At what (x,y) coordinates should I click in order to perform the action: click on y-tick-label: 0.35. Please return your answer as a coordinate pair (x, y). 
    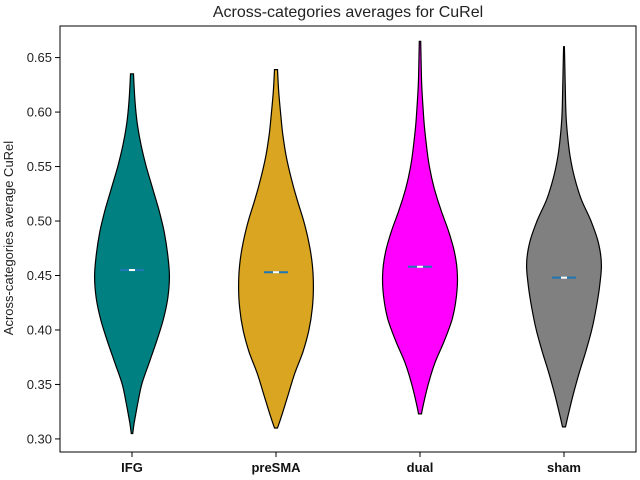
    Looking at the image, I should click on (39, 384).